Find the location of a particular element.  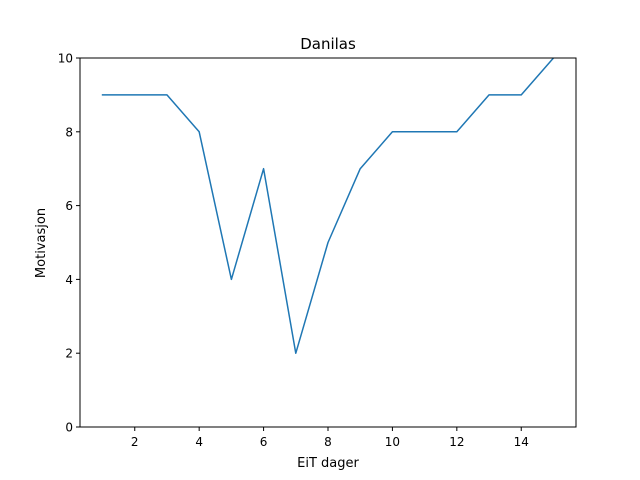

y-tick-label: 2 is located at coordinates (69, 354).